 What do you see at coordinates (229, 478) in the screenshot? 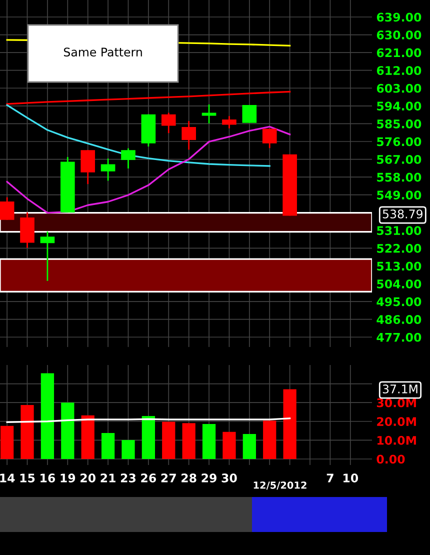
I see `x-tick-label: 30` at bounding box center [229, 478].